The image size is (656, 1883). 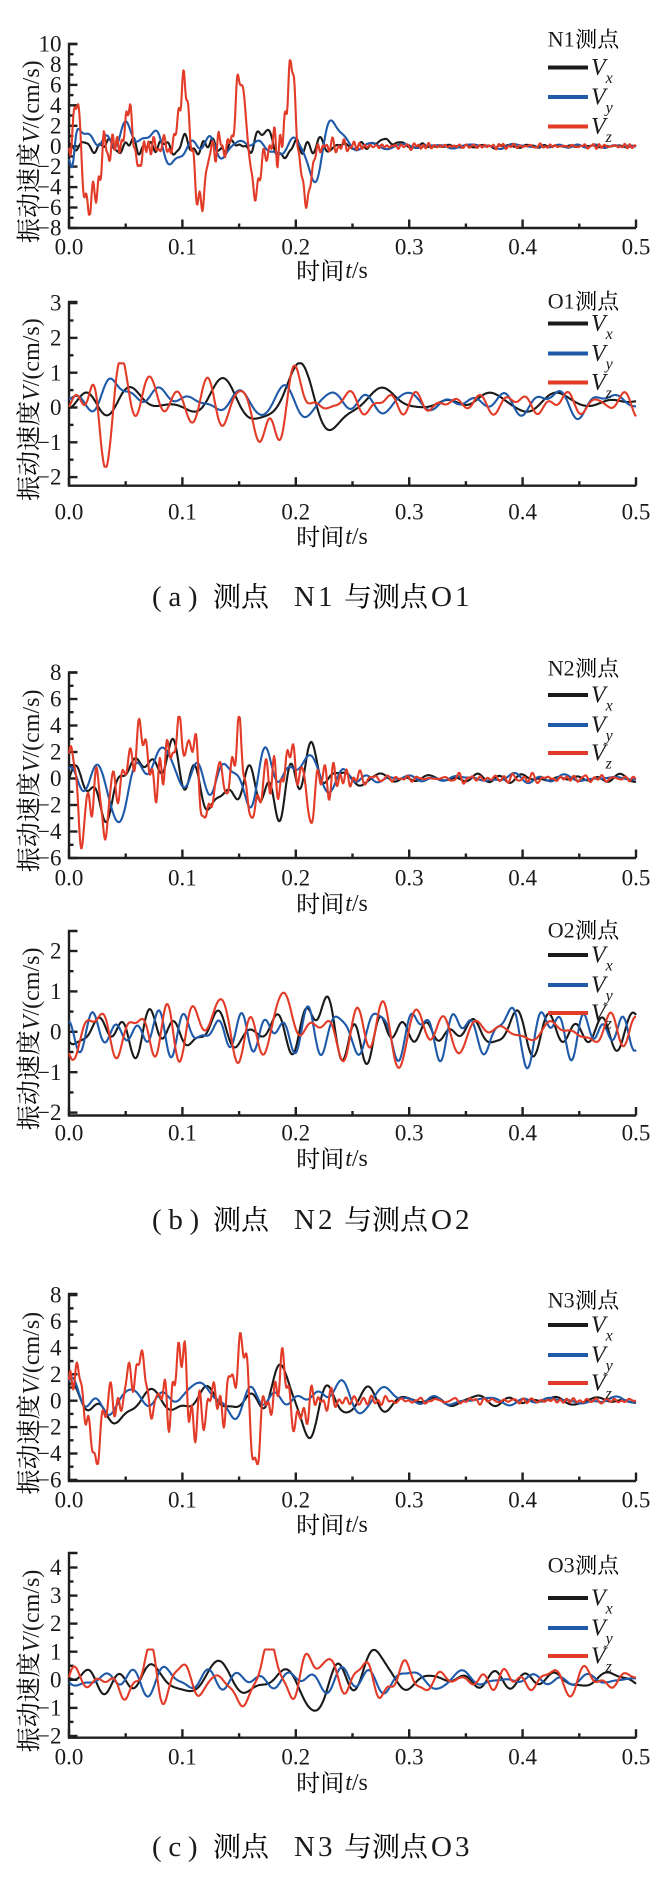 I want to click on svg-text: N1, so click(x=314, y=597).